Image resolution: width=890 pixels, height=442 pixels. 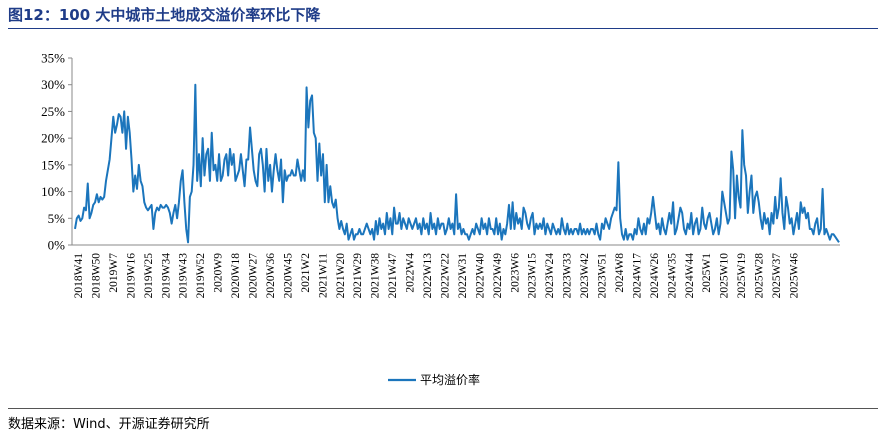 I want to click on x-tick-label: 2025W46, so click(x=794, y=276).